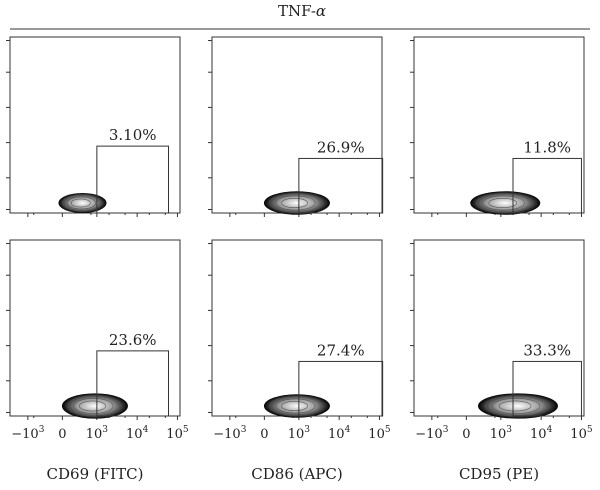 This screenshot has width=600, height=490. Describe the element at coordinates (302, 11) in the screenshot. I see `figure-title: TNF-α` at that location.